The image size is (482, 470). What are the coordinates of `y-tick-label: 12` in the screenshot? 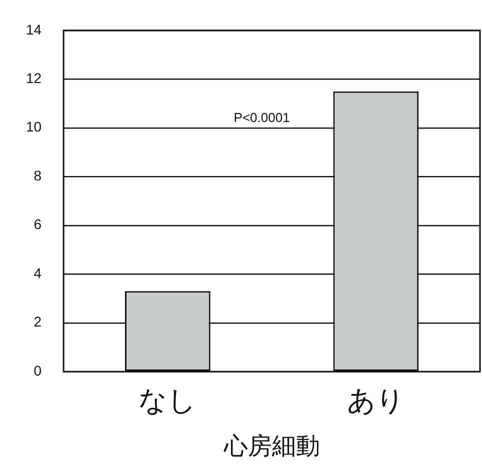 It's located at (34, 78).